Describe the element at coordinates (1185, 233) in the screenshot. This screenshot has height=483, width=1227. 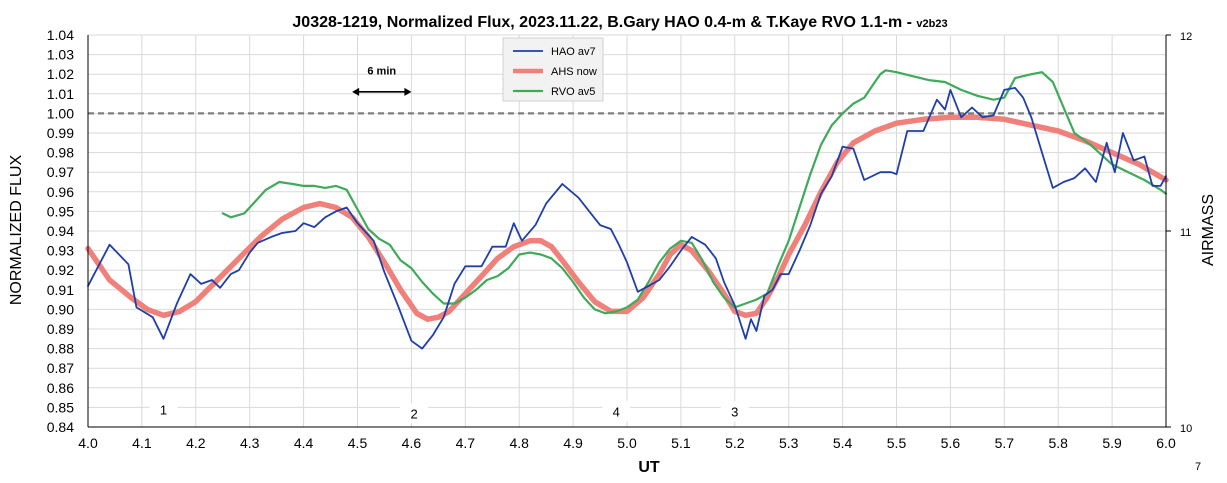
I see `y2-tick-label: 11` at that location.